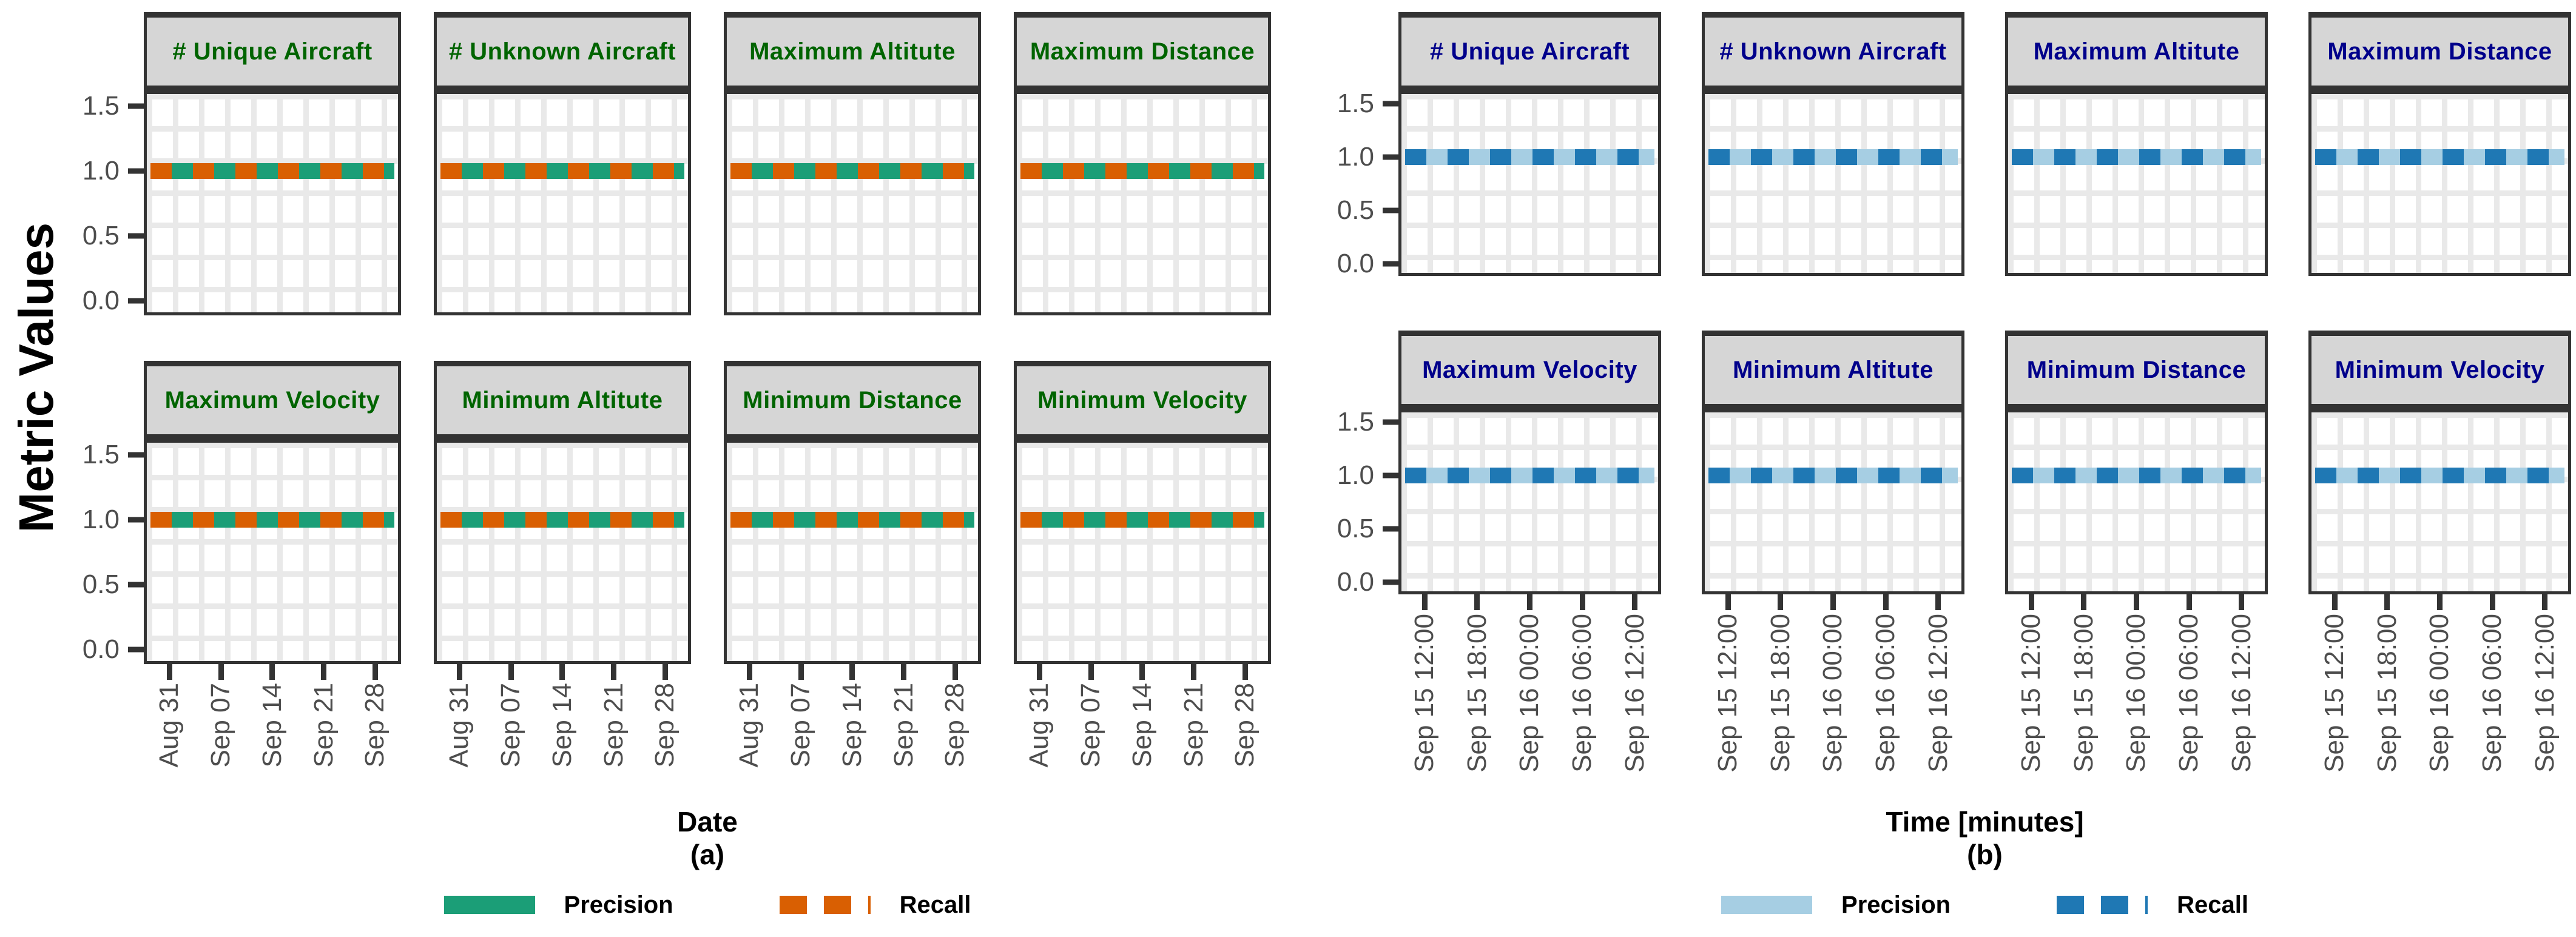  Describe the element at coordinates (1984, 821) in the screenshot. I see `x-axis-title: Time [minutes]` at that location.